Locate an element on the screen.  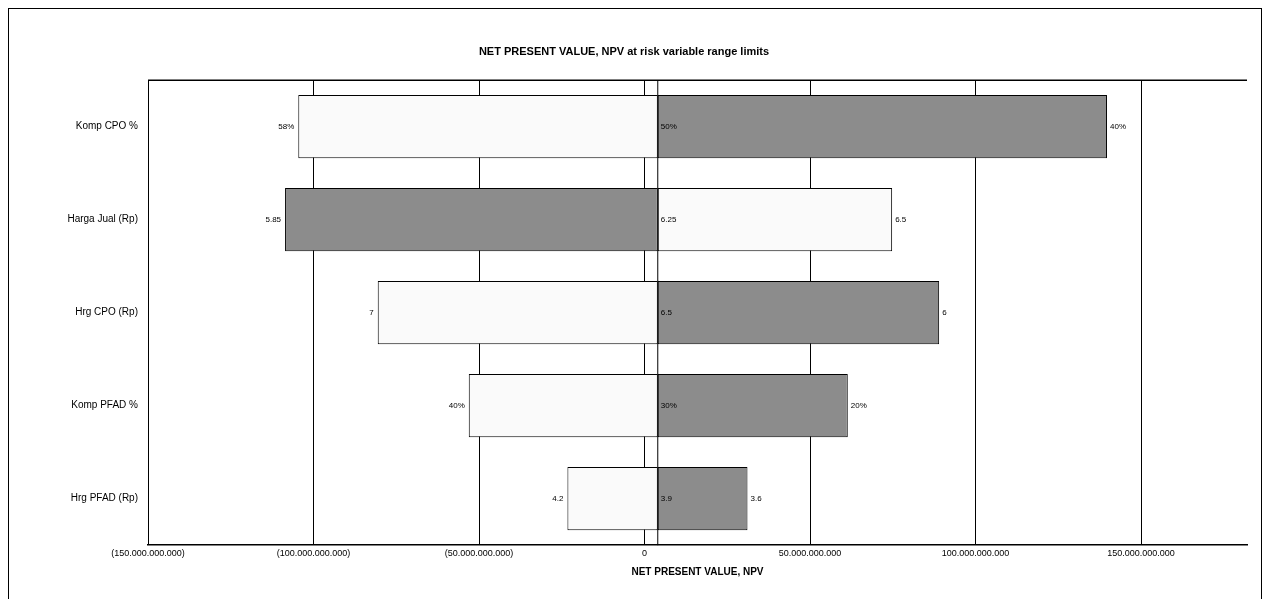
y-tick-label: Komp CPO % is located at coordinates (107, 126).